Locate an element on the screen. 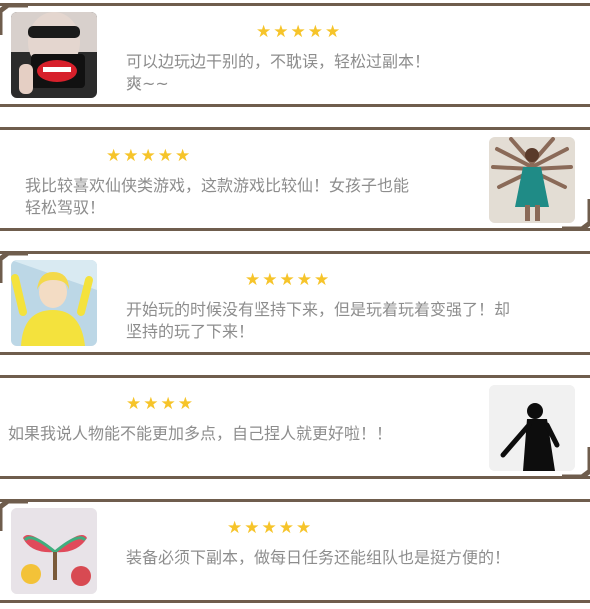  review-text: 可以边玩边干别的，不耽误，轻松过副本！ 爽~~ is located at coordinates (278, 72).